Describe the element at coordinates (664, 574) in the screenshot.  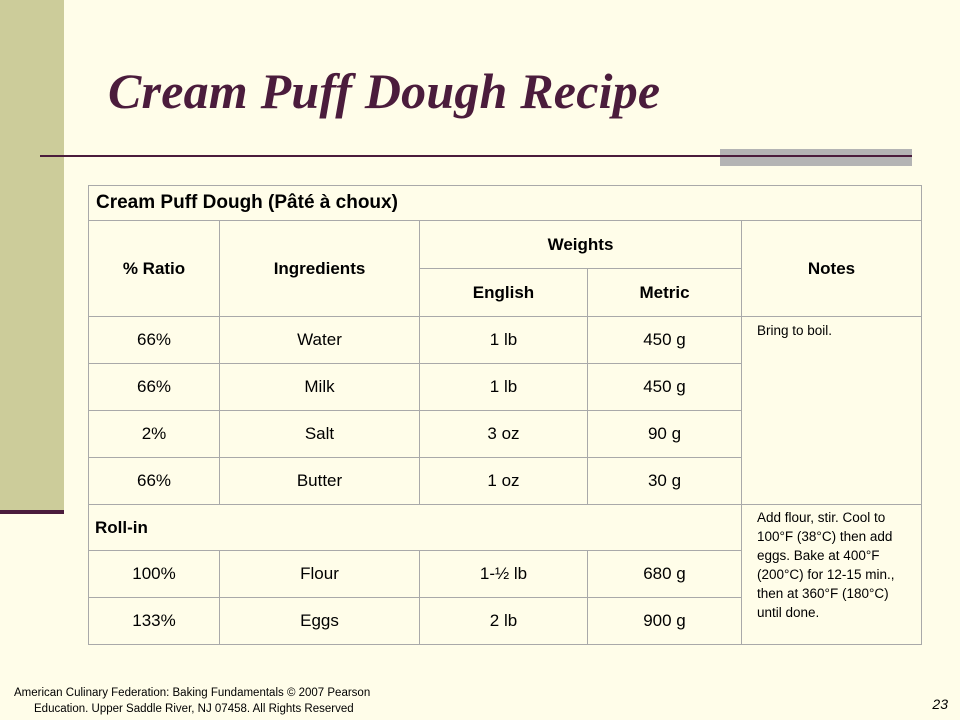
I see `metric-weight-cell: 680 g` at that location.